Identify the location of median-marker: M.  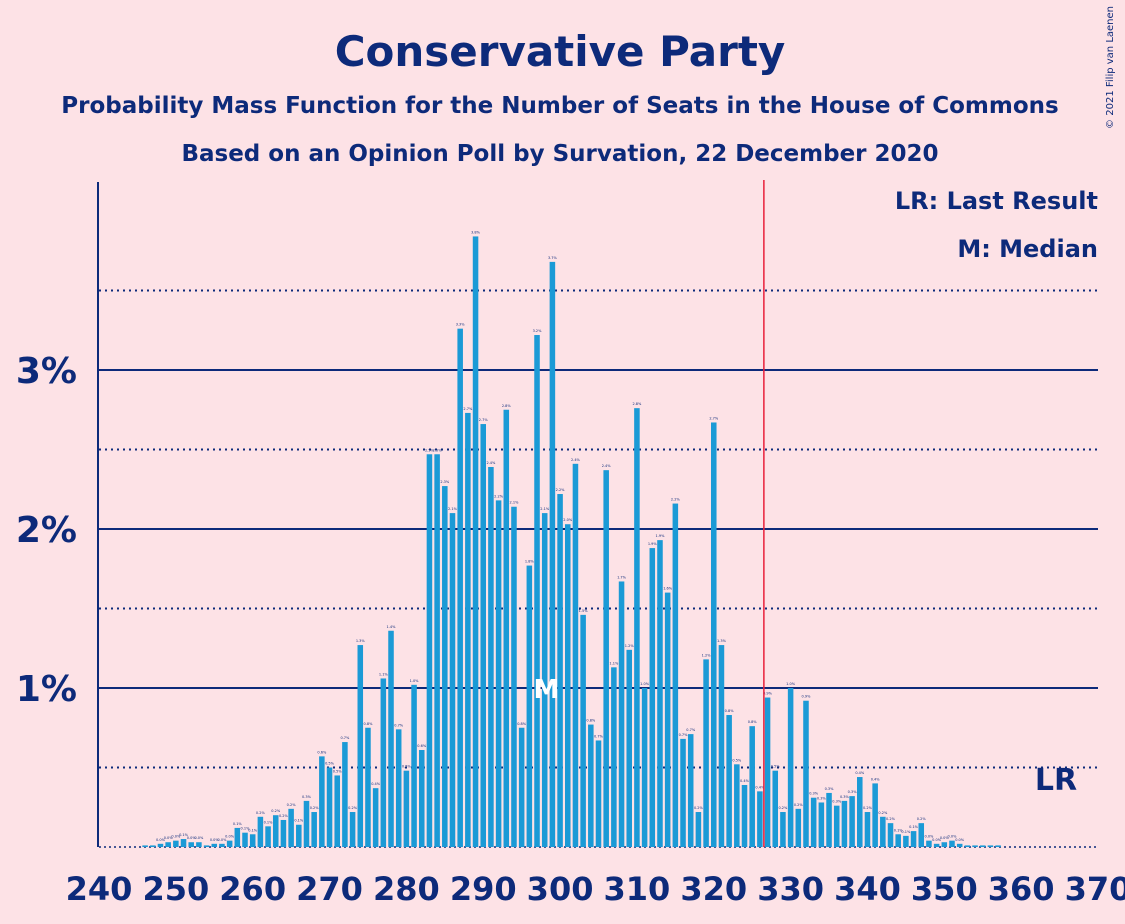
(546, 690).